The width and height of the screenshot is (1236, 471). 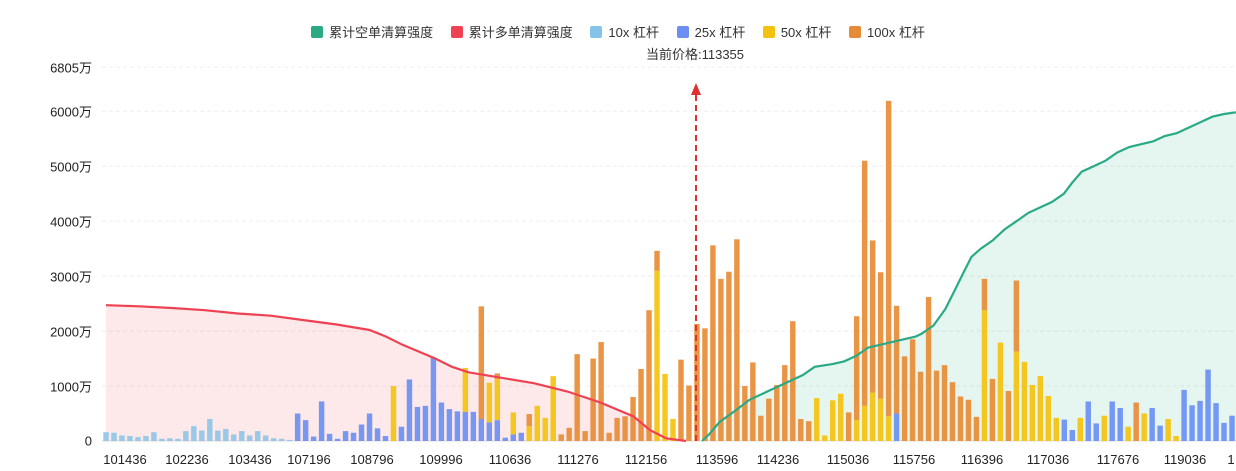 I want to click on x-tick-label: 116396, so click(x=982, y=459).